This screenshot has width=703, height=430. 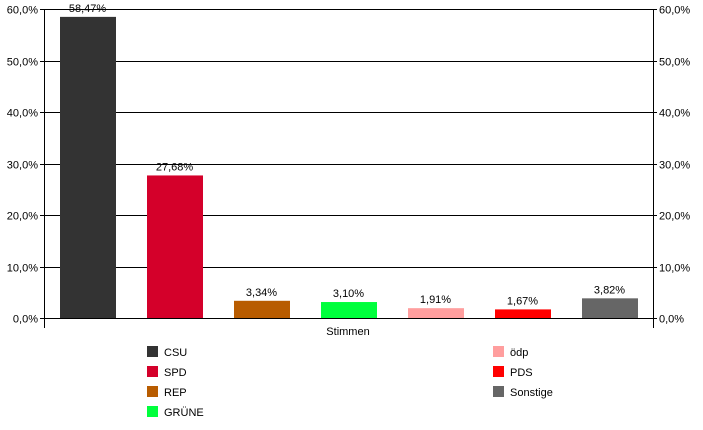 I want to click on left-tick-label: 20,0%, so click(x=22, y=217).